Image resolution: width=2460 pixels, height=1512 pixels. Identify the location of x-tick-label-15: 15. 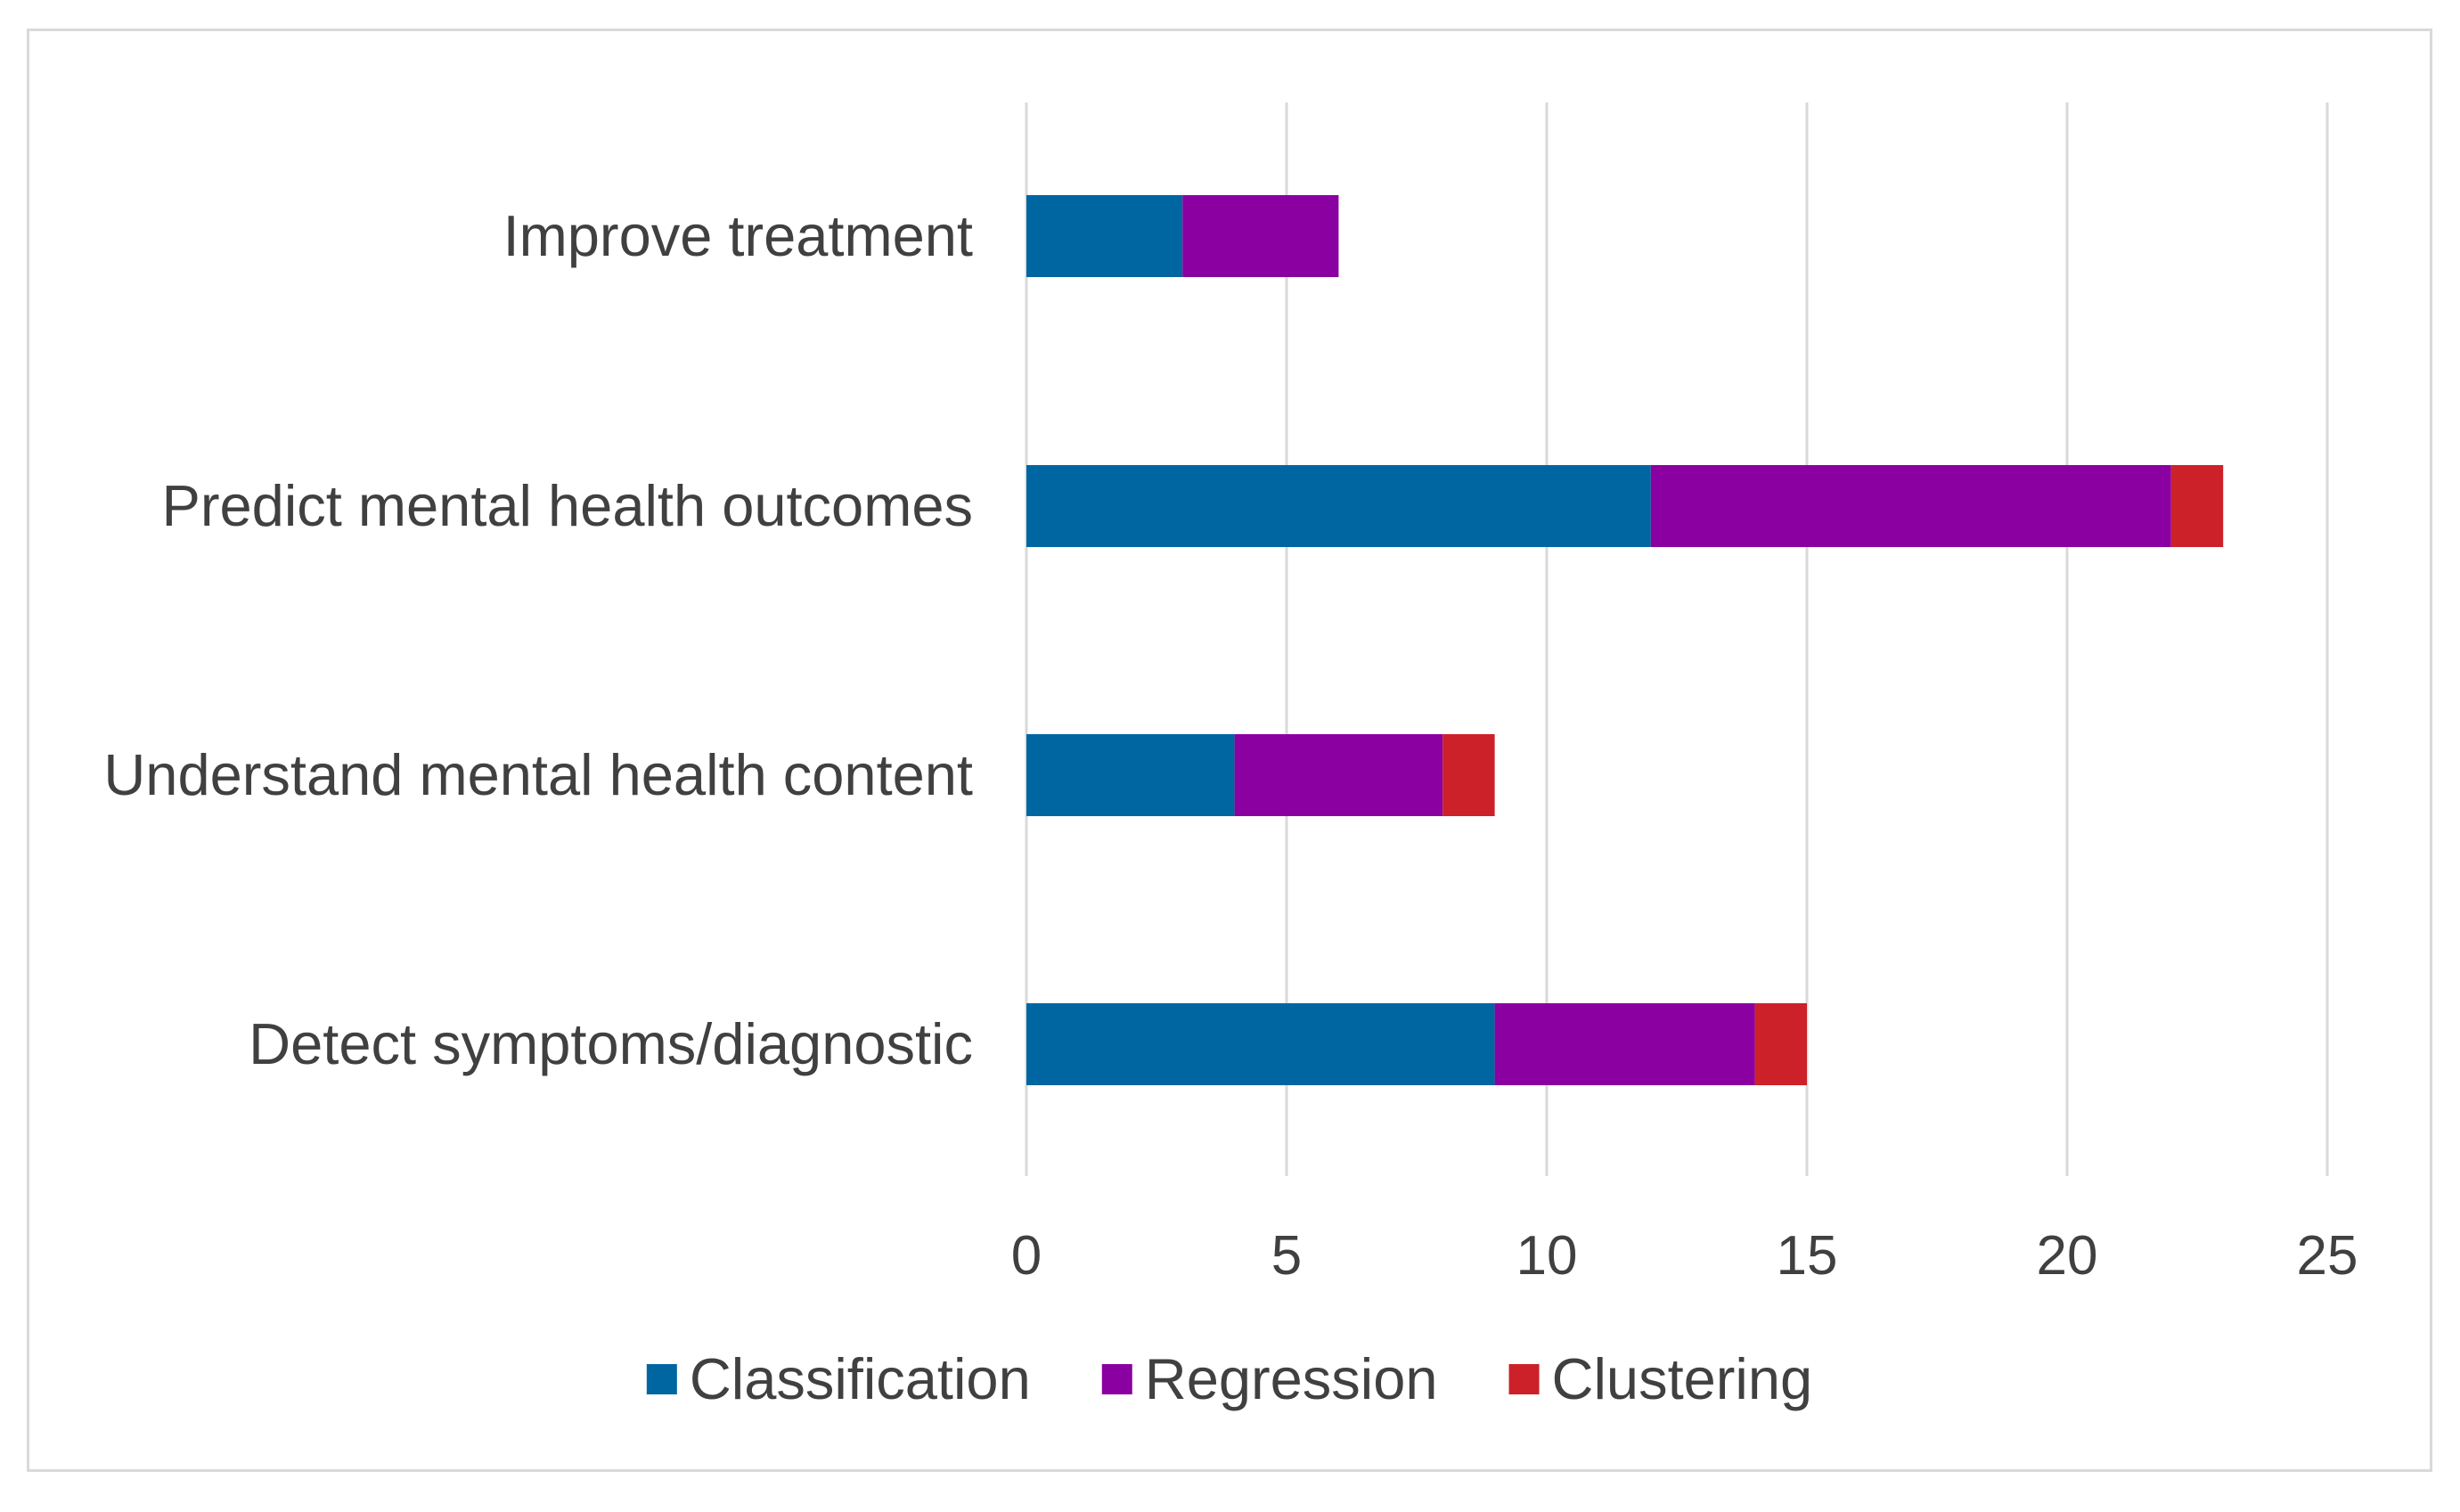
(1807, 1256).